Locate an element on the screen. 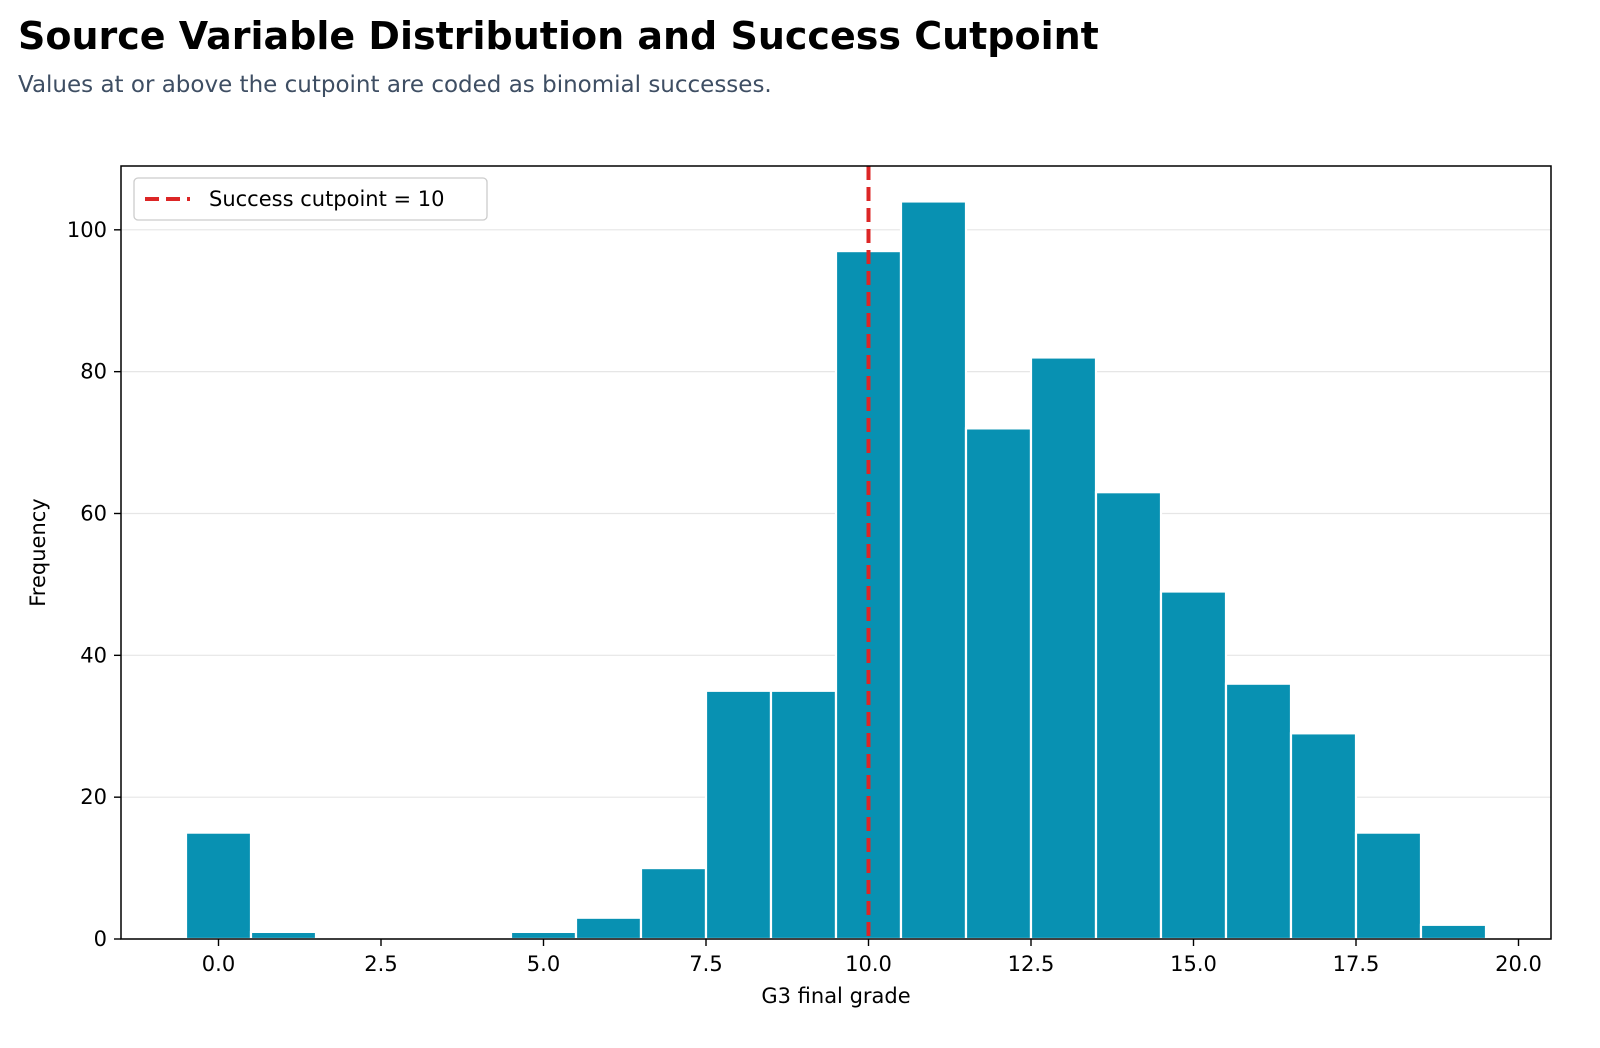 The width and height of the screenshot is (1600, 1048). y-tick-label: 0 is located at coordinates (100, 939).